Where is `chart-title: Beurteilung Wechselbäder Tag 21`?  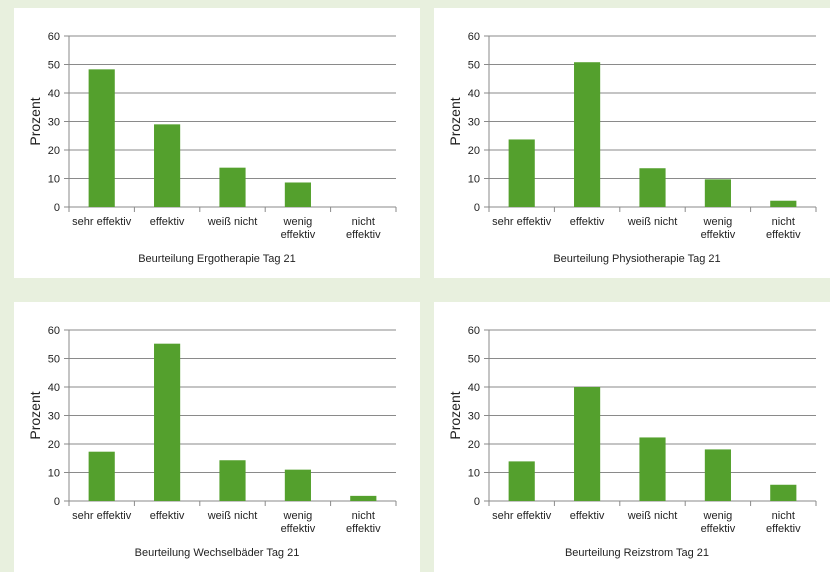
chart-title: Beurteilung Wechselbäder Tag 21 is located at coordinates (217, 553).